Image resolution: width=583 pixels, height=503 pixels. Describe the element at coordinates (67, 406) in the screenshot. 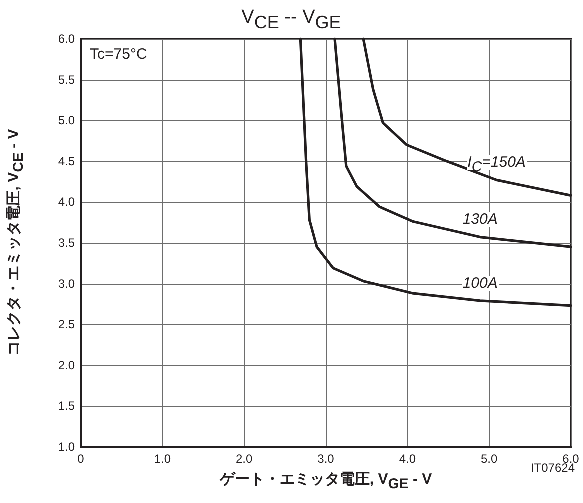

I see `y-tick-label: 1.5` at that location.